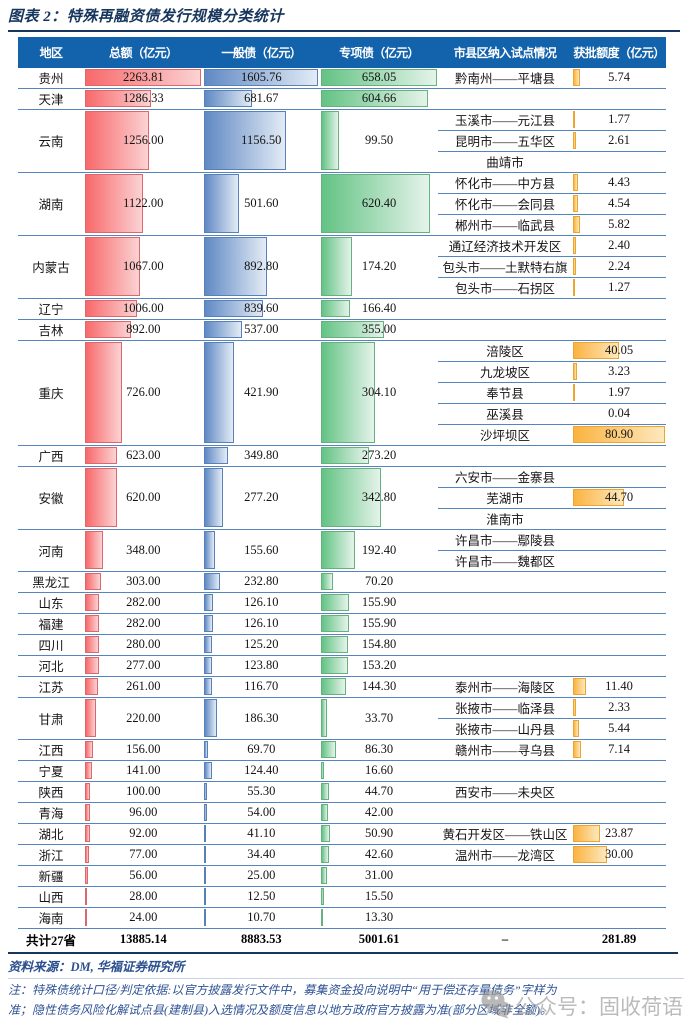 The width and height of the screenshot is (693, 1030). I want to click on special-value: 42.00, so click(379, 812).